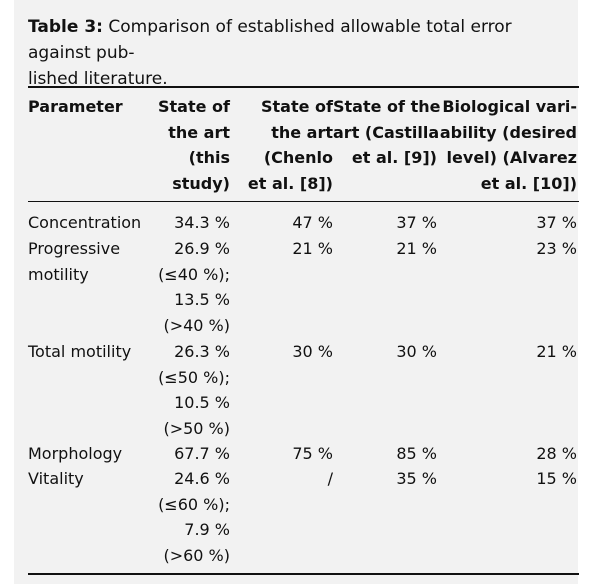 The height and width of the screenshot is (584, 595). What do you see at coordinates (207, 530) in the screenshot?
I see `cell-this-study: 7.9 %` at bounding box center [207, 530].